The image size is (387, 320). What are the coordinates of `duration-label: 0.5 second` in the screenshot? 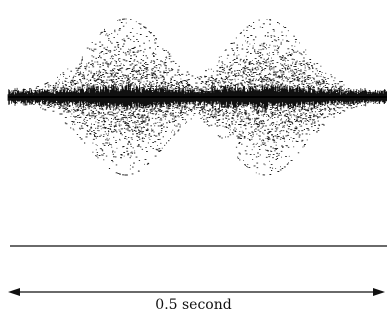 It's located at (193, 305).